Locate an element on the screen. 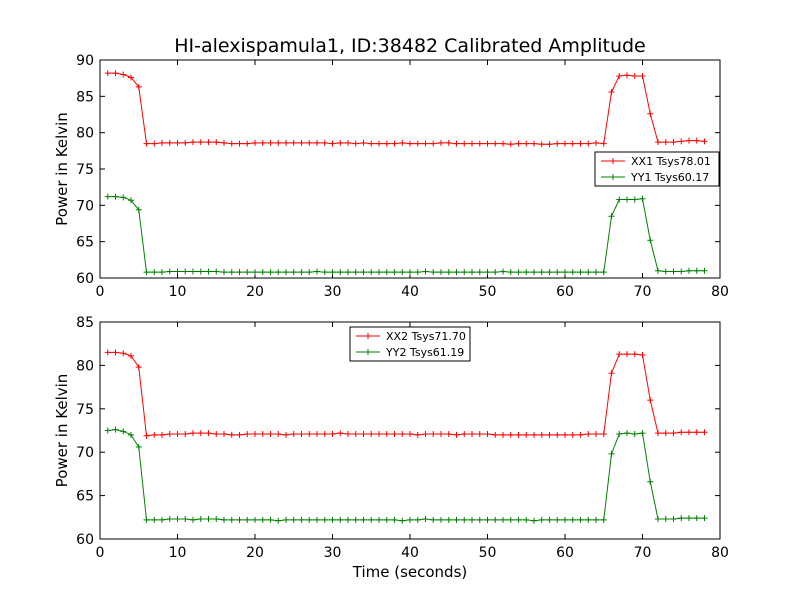 The image size is (800, 605). x-tick-label: 0 is located at coordinates (100, 553).